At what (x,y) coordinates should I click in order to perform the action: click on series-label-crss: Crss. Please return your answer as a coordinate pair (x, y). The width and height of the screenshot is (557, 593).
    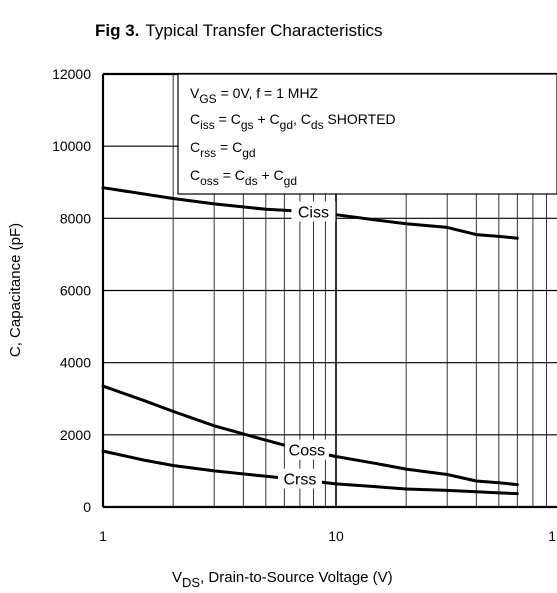
    Looking at the image, I should click on (299, 480).